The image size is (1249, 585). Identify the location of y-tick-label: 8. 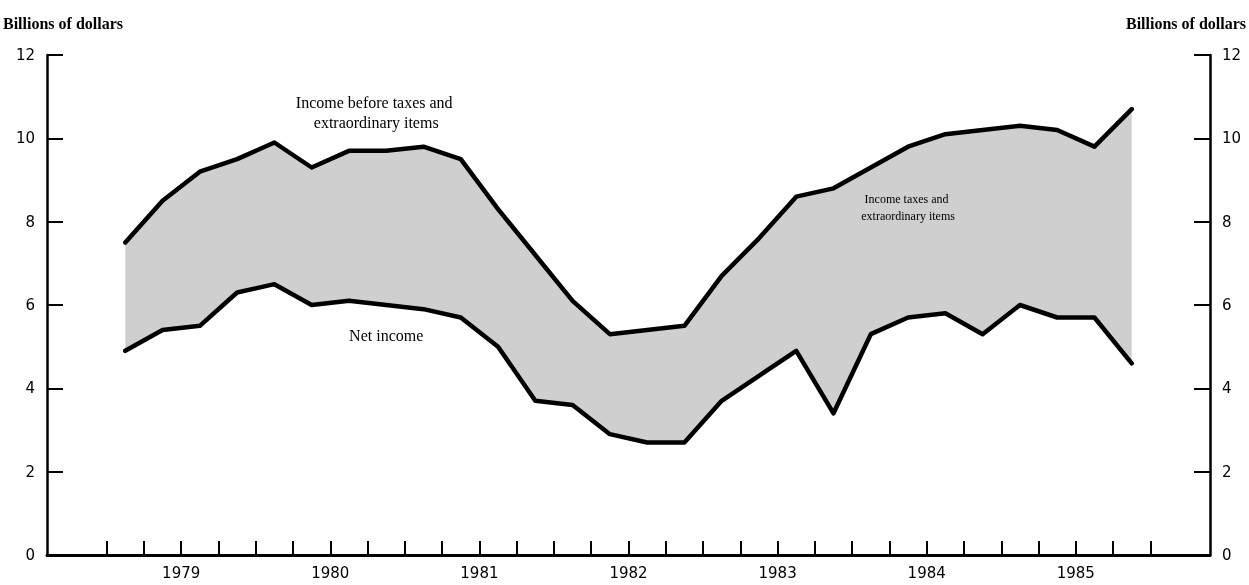
(30, 221).